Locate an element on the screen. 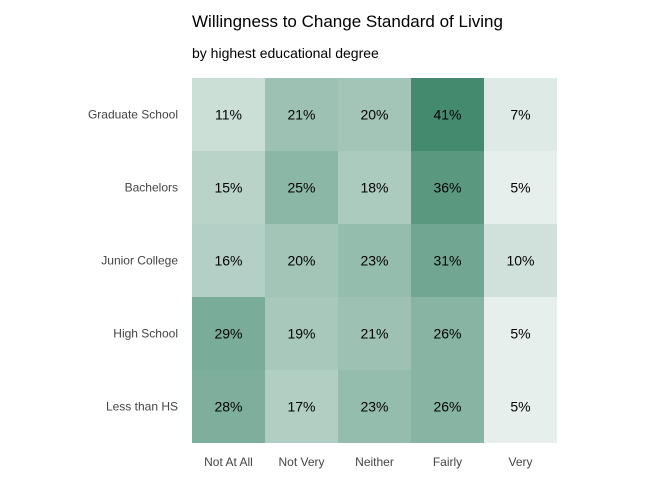 Image resolution: width=648 pixels, height=486 pixels. cell-value-label: 18% is located at coordinates (374, 188).